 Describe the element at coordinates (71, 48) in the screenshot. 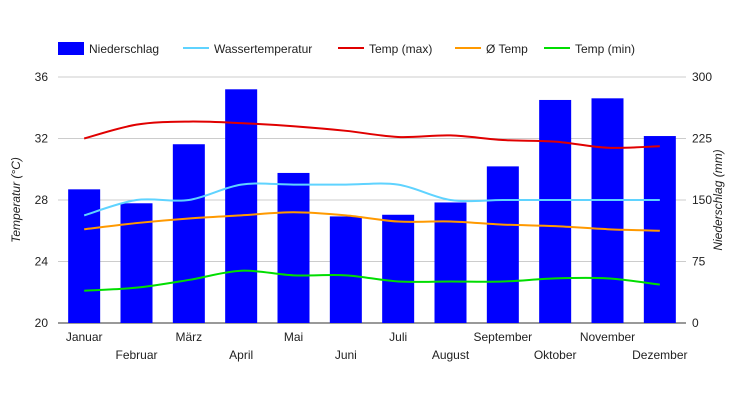

I see `legend-swatch-niederschlag` at that location.